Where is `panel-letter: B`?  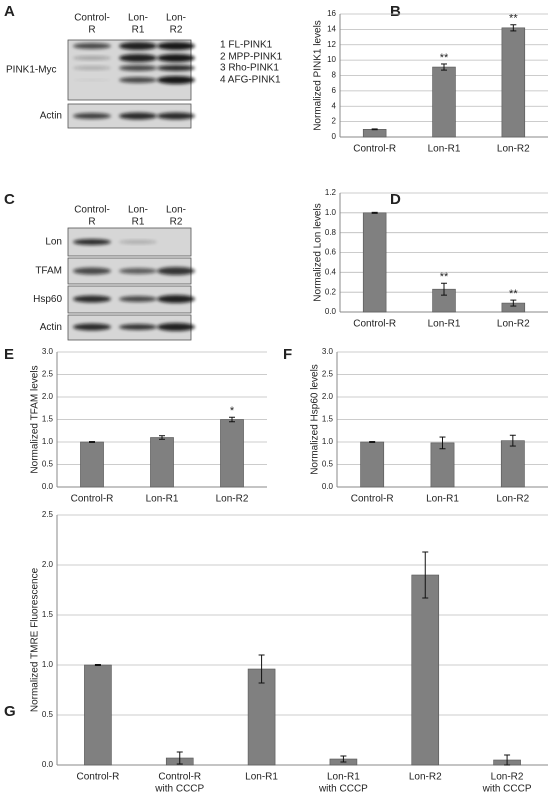
panel-letter: B is located at coordinates (395, 11).